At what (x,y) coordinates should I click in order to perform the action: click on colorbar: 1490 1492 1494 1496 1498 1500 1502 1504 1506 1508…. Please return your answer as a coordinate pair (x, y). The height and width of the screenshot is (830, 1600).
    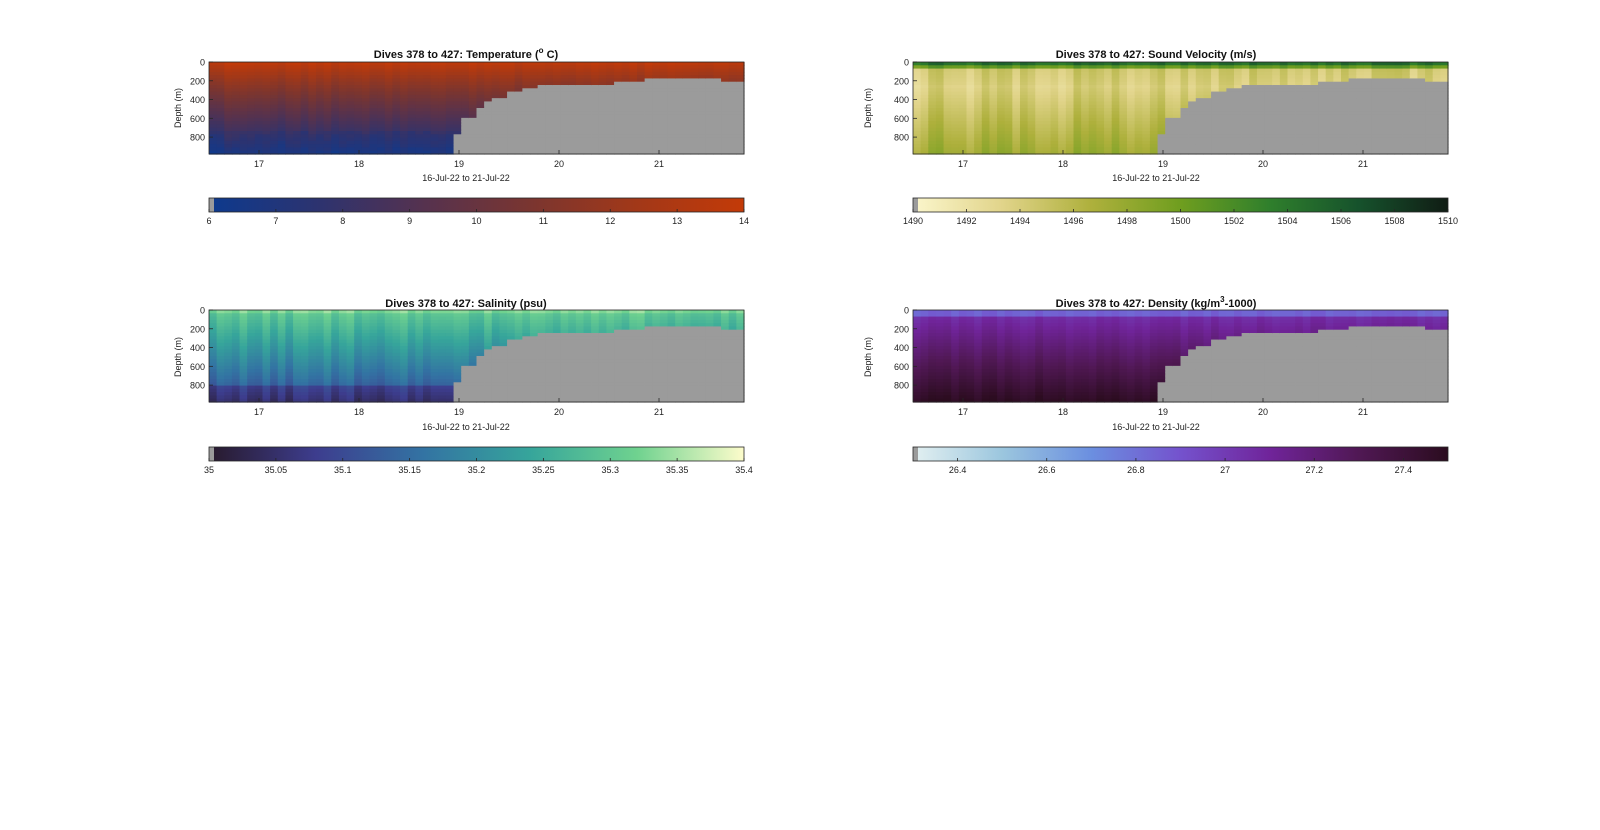
    Looking at the image, I should click on (1180, 211).